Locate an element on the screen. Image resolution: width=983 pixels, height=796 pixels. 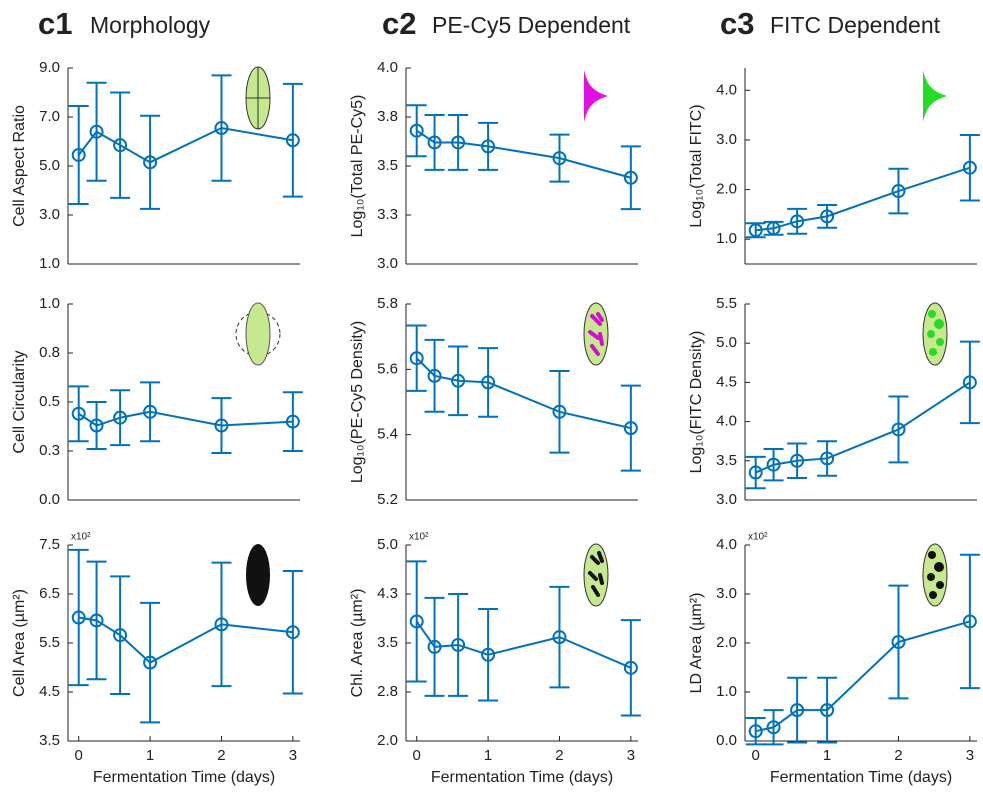
y-tick-label: 6.5 is located at coordinates (49, 593).